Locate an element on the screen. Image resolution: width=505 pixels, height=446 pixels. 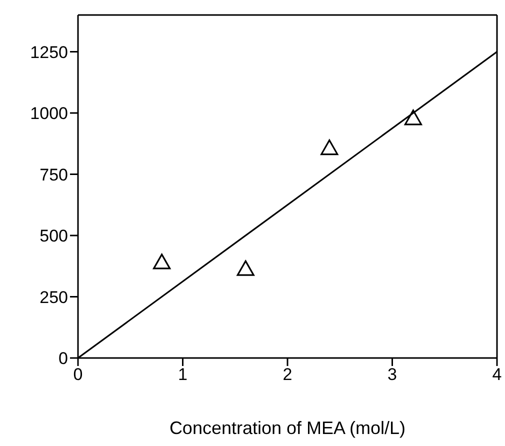
x-axis-title: Concentration of MEA (mol/L) is located at coordinates (287, 428).